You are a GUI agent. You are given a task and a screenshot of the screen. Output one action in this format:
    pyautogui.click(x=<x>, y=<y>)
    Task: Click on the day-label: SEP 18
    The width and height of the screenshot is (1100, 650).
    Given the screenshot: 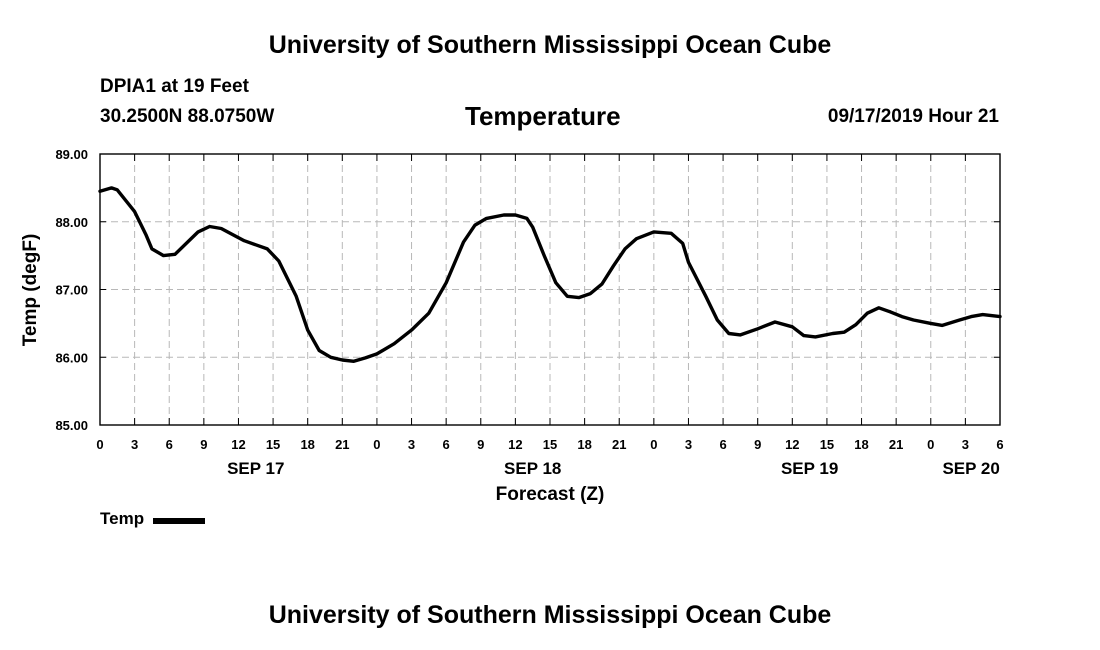 What is the action you would take?
    pyautogui.click(x=532, y=468)
    